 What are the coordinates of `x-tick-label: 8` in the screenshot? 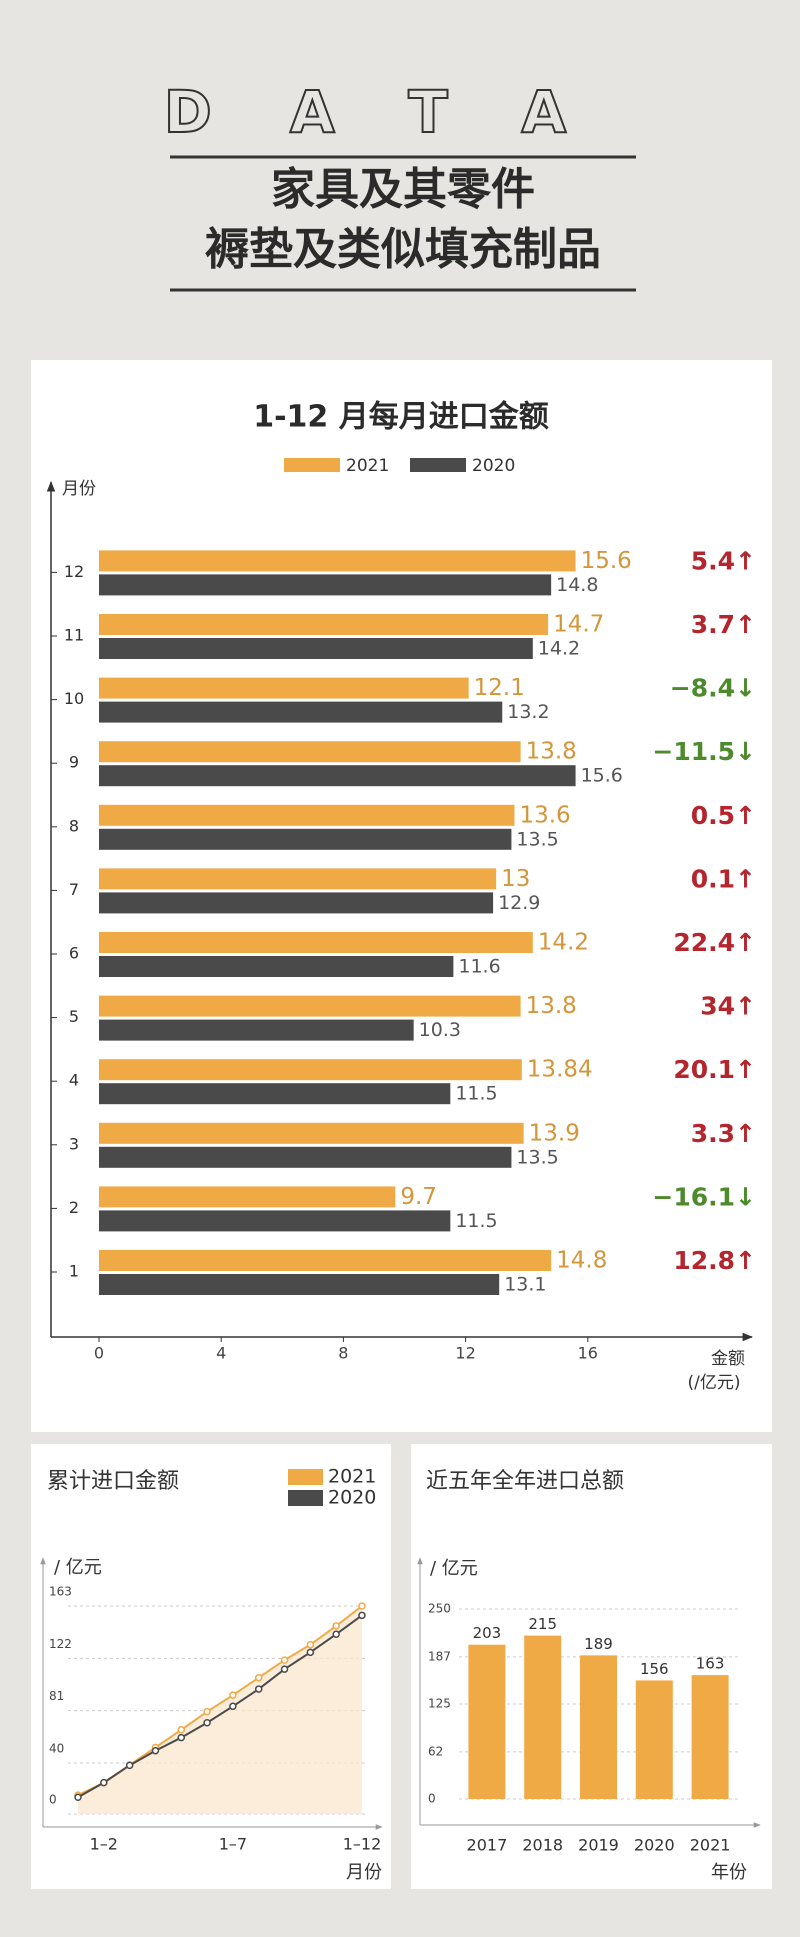 It's located at (343, 1353).